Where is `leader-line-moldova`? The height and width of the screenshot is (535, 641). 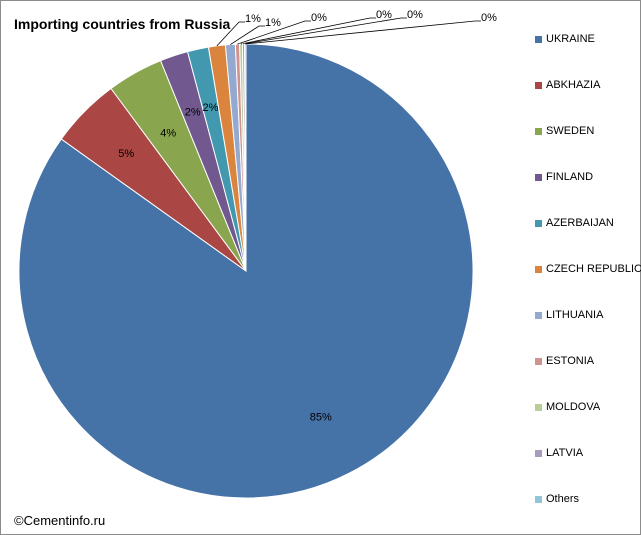
leader-line-moldova is located at coordinates (308, 31).